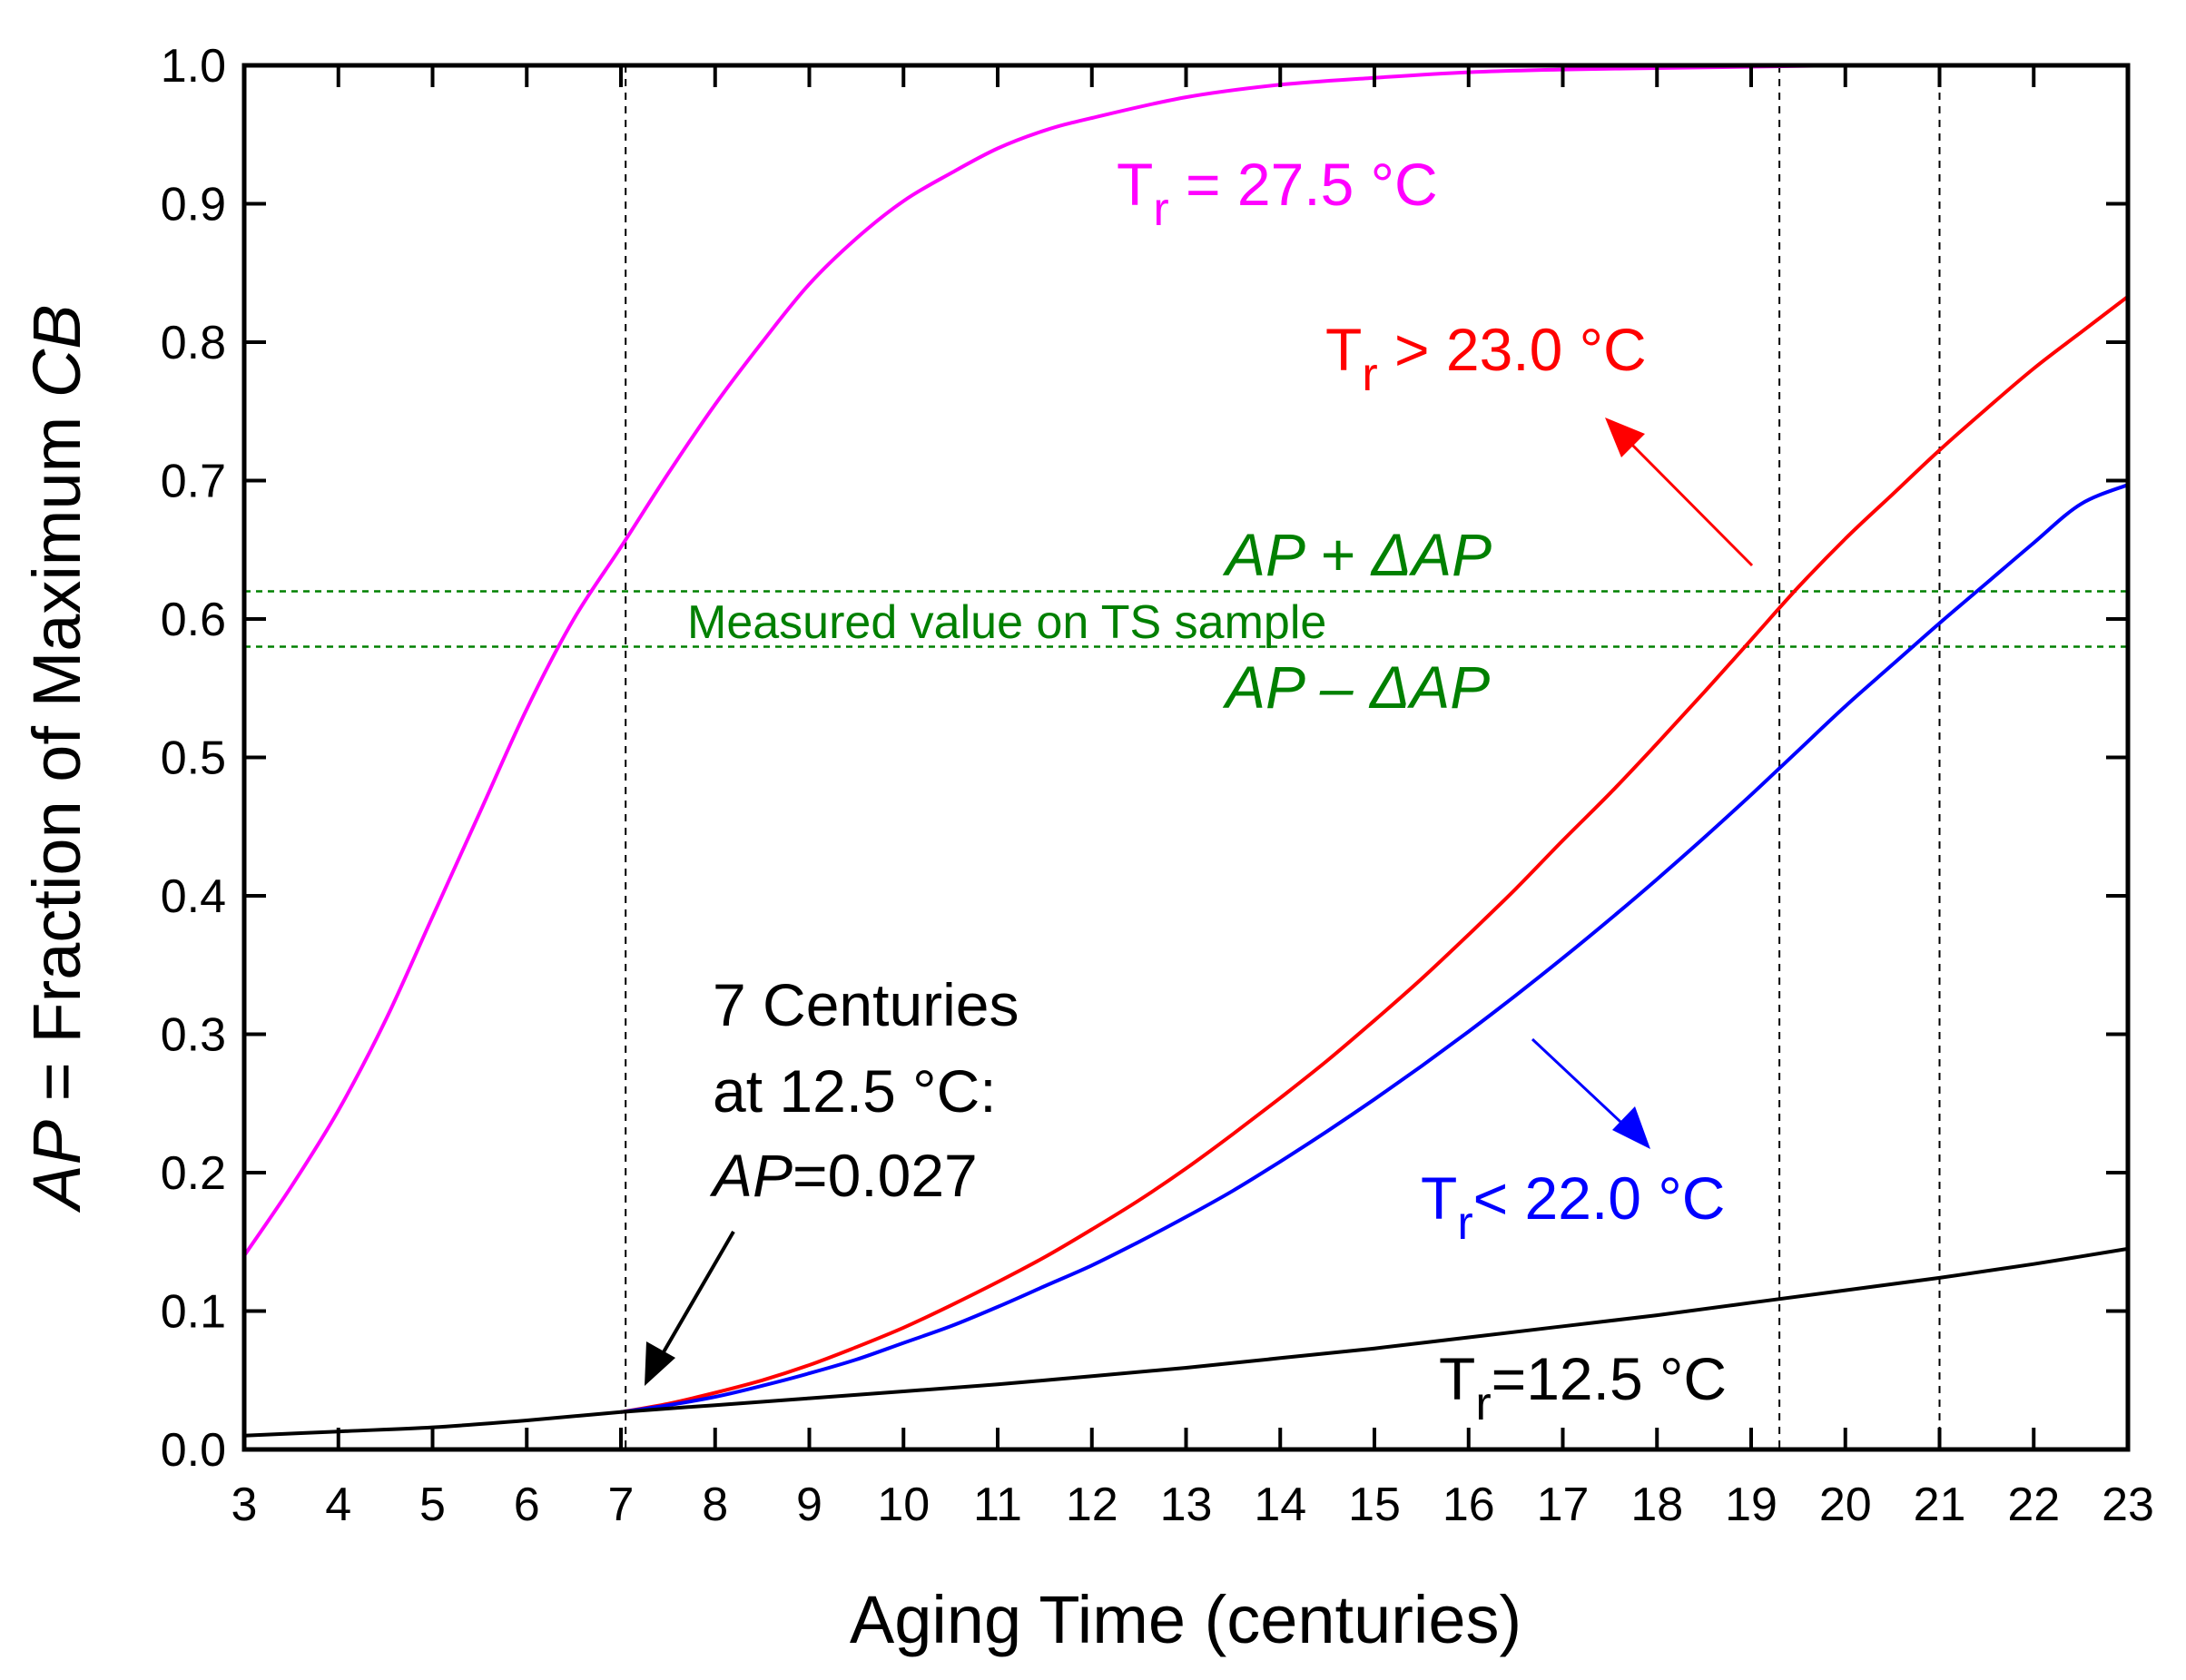 This screenshot has width=2186, height=1680. I want to click on y-tick-label: 0.9, so click(193, 205).